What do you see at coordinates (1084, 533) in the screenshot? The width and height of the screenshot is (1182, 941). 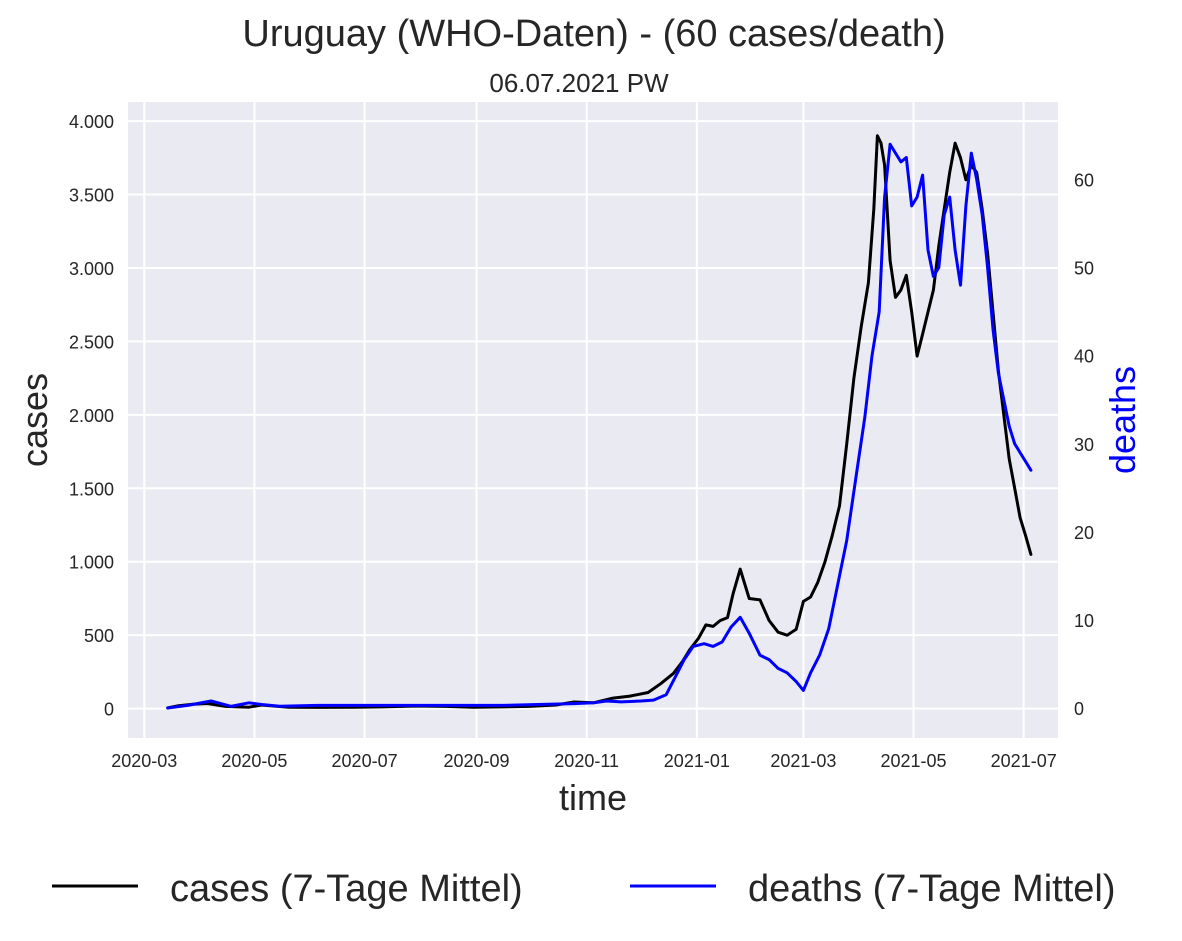 I see `y2-tick-label: 20` at bounding box center [1084, 533].